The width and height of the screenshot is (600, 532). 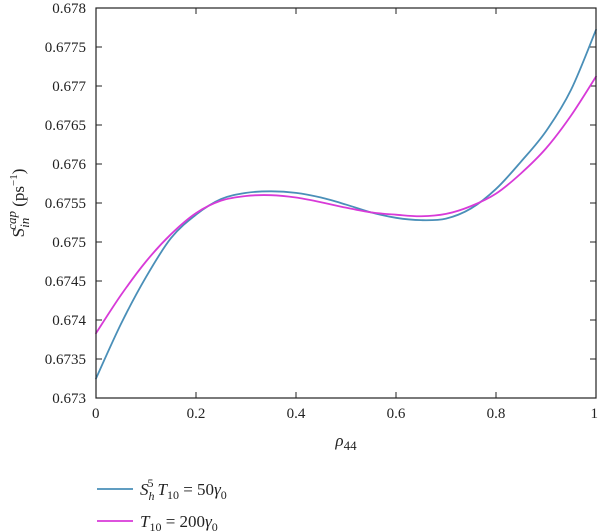 I want to click on y-axis-label-unit: (ps, so click(x=18, y=198).